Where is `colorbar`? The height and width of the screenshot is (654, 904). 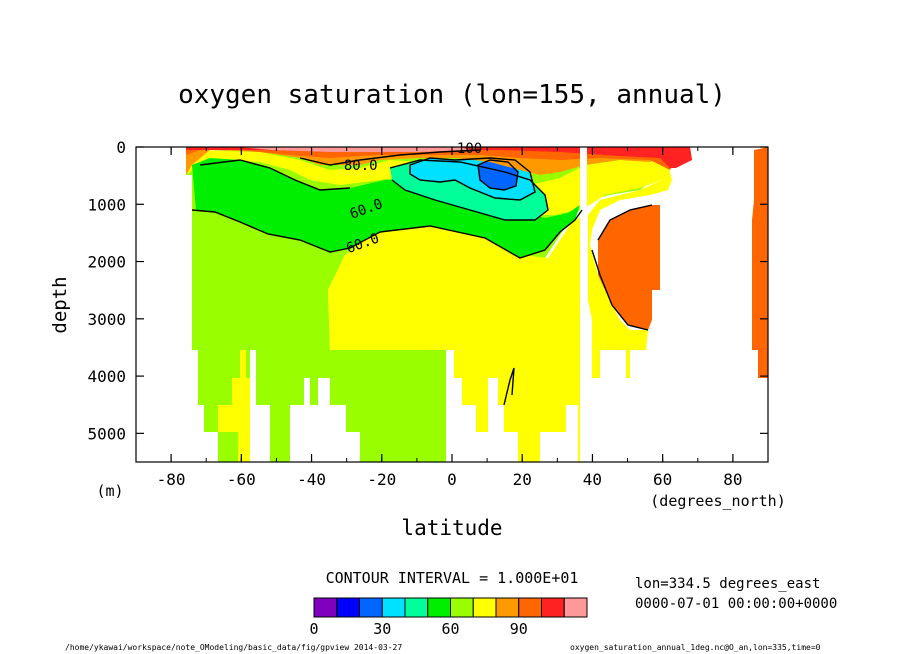
colorbar is located at coordinates (450, 607).